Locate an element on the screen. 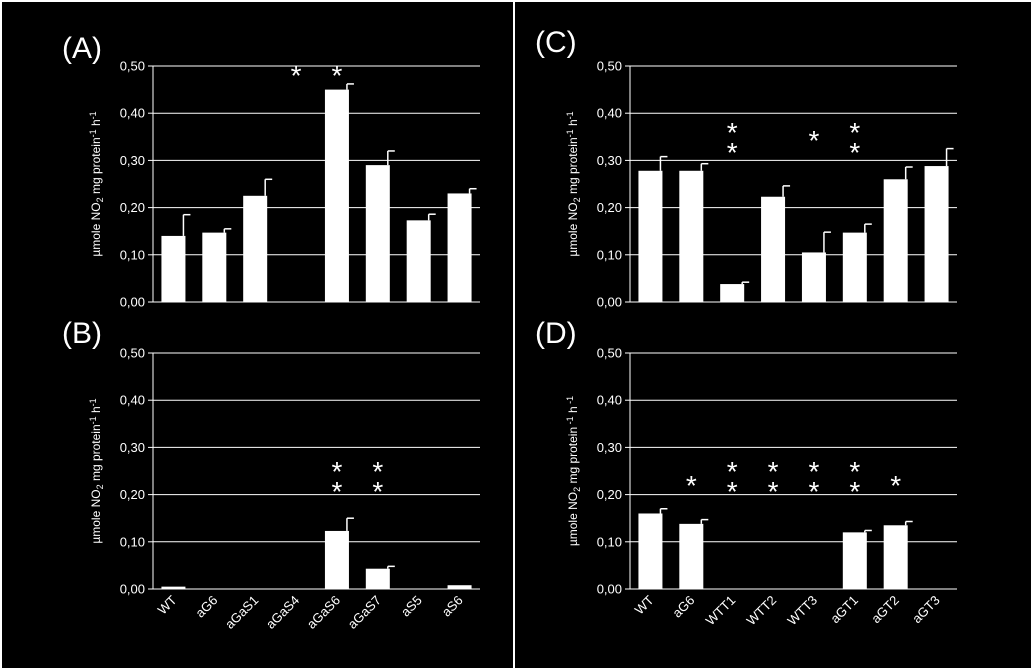  x-tick-label: aS5 is located at coordinates (411, 606).